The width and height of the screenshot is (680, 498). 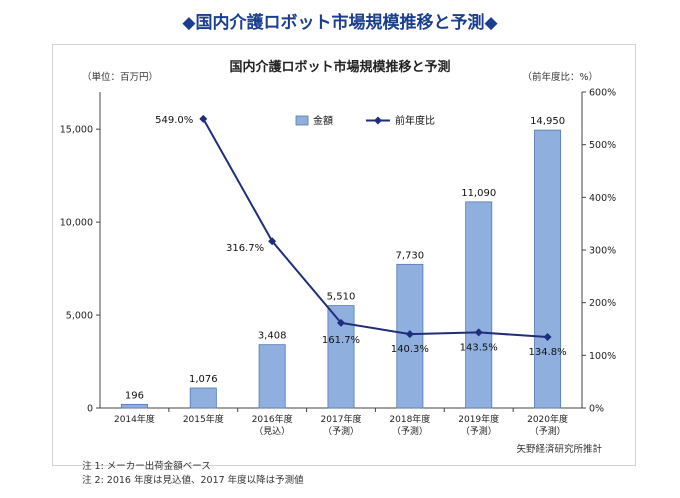 What do you see at coordinates (560, 77) in the screenshot?
I see `y-right-unit: （前年度比：%）` at bounding box center [560, 77].